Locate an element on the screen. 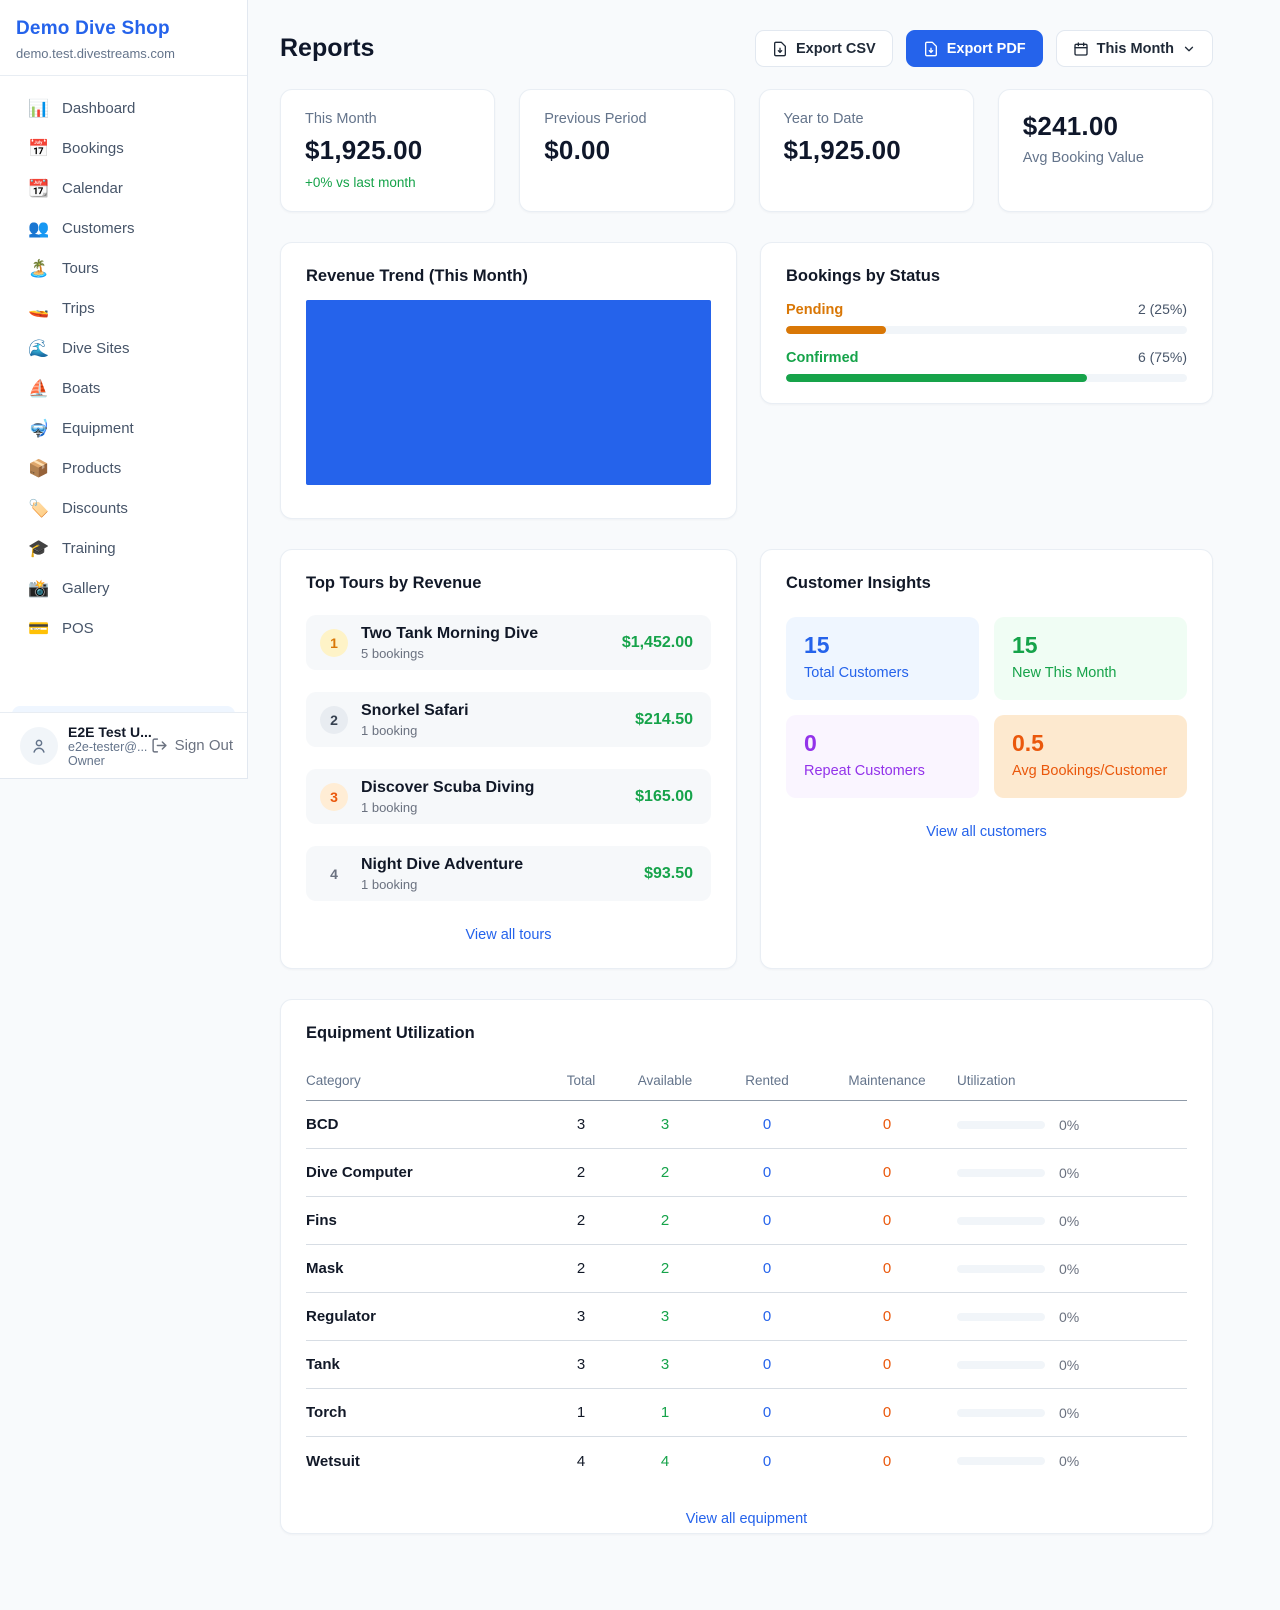 Image resolution: width=1280 pixels, height=1610 pixels. sidebar-item-label: Discounts is located at coordinates (95, 508).